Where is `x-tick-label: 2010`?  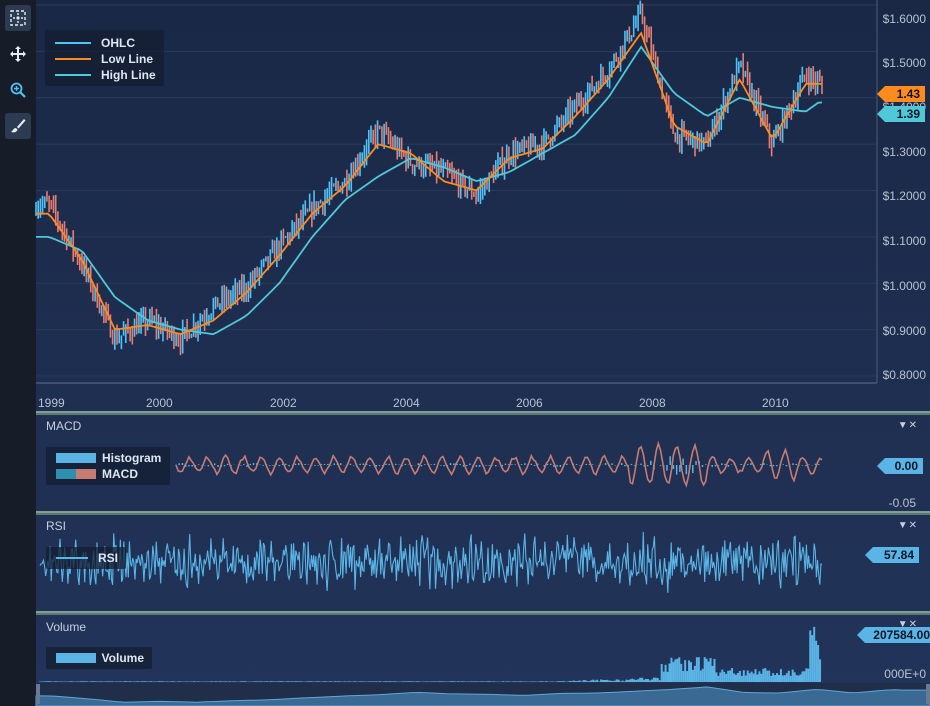 x-tick-label: 2010 is located at coordinates (775, 403).